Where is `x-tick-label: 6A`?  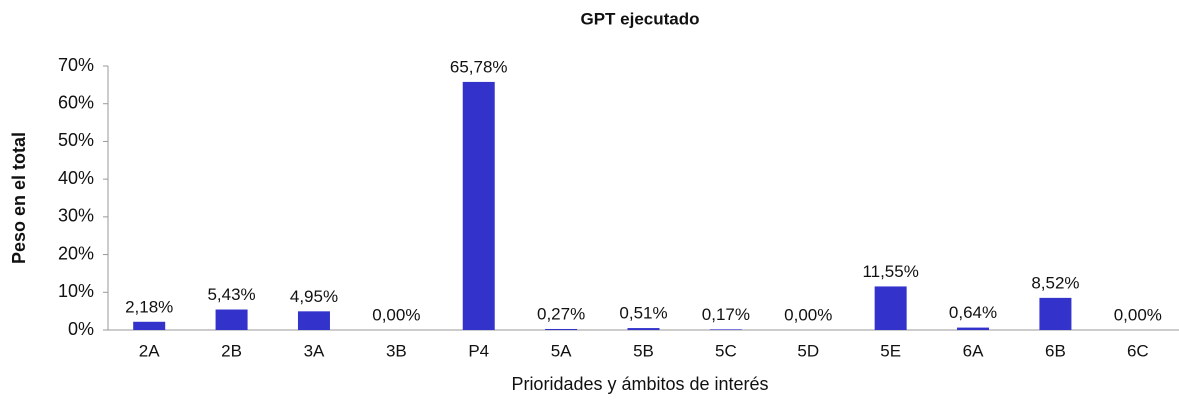
x-tick-label: 6A is located at coordinates (973, 350).